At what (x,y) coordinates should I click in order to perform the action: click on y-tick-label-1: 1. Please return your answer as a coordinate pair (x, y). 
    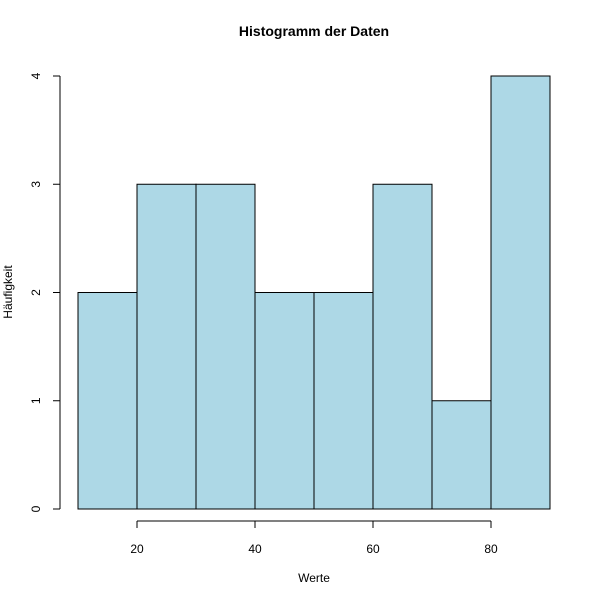
    Looking at the image, I should click on (36, 400).